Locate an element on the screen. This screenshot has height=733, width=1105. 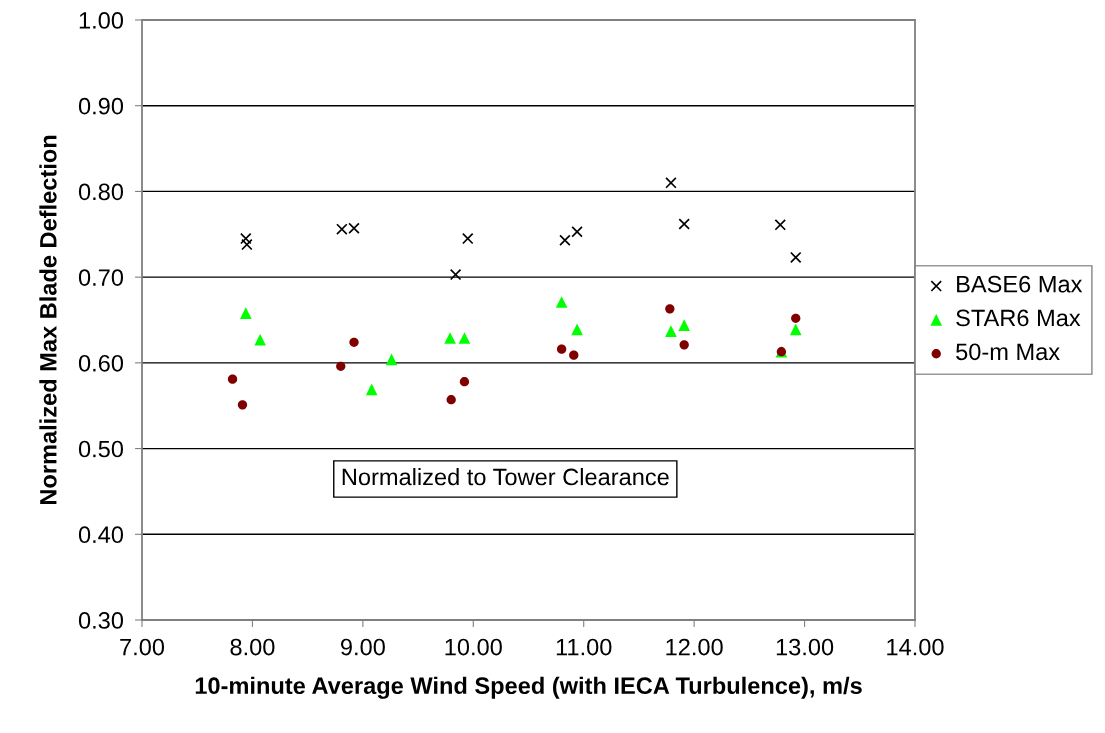
legend-label: STAR6 Max is located at coordinates (1018, 318).